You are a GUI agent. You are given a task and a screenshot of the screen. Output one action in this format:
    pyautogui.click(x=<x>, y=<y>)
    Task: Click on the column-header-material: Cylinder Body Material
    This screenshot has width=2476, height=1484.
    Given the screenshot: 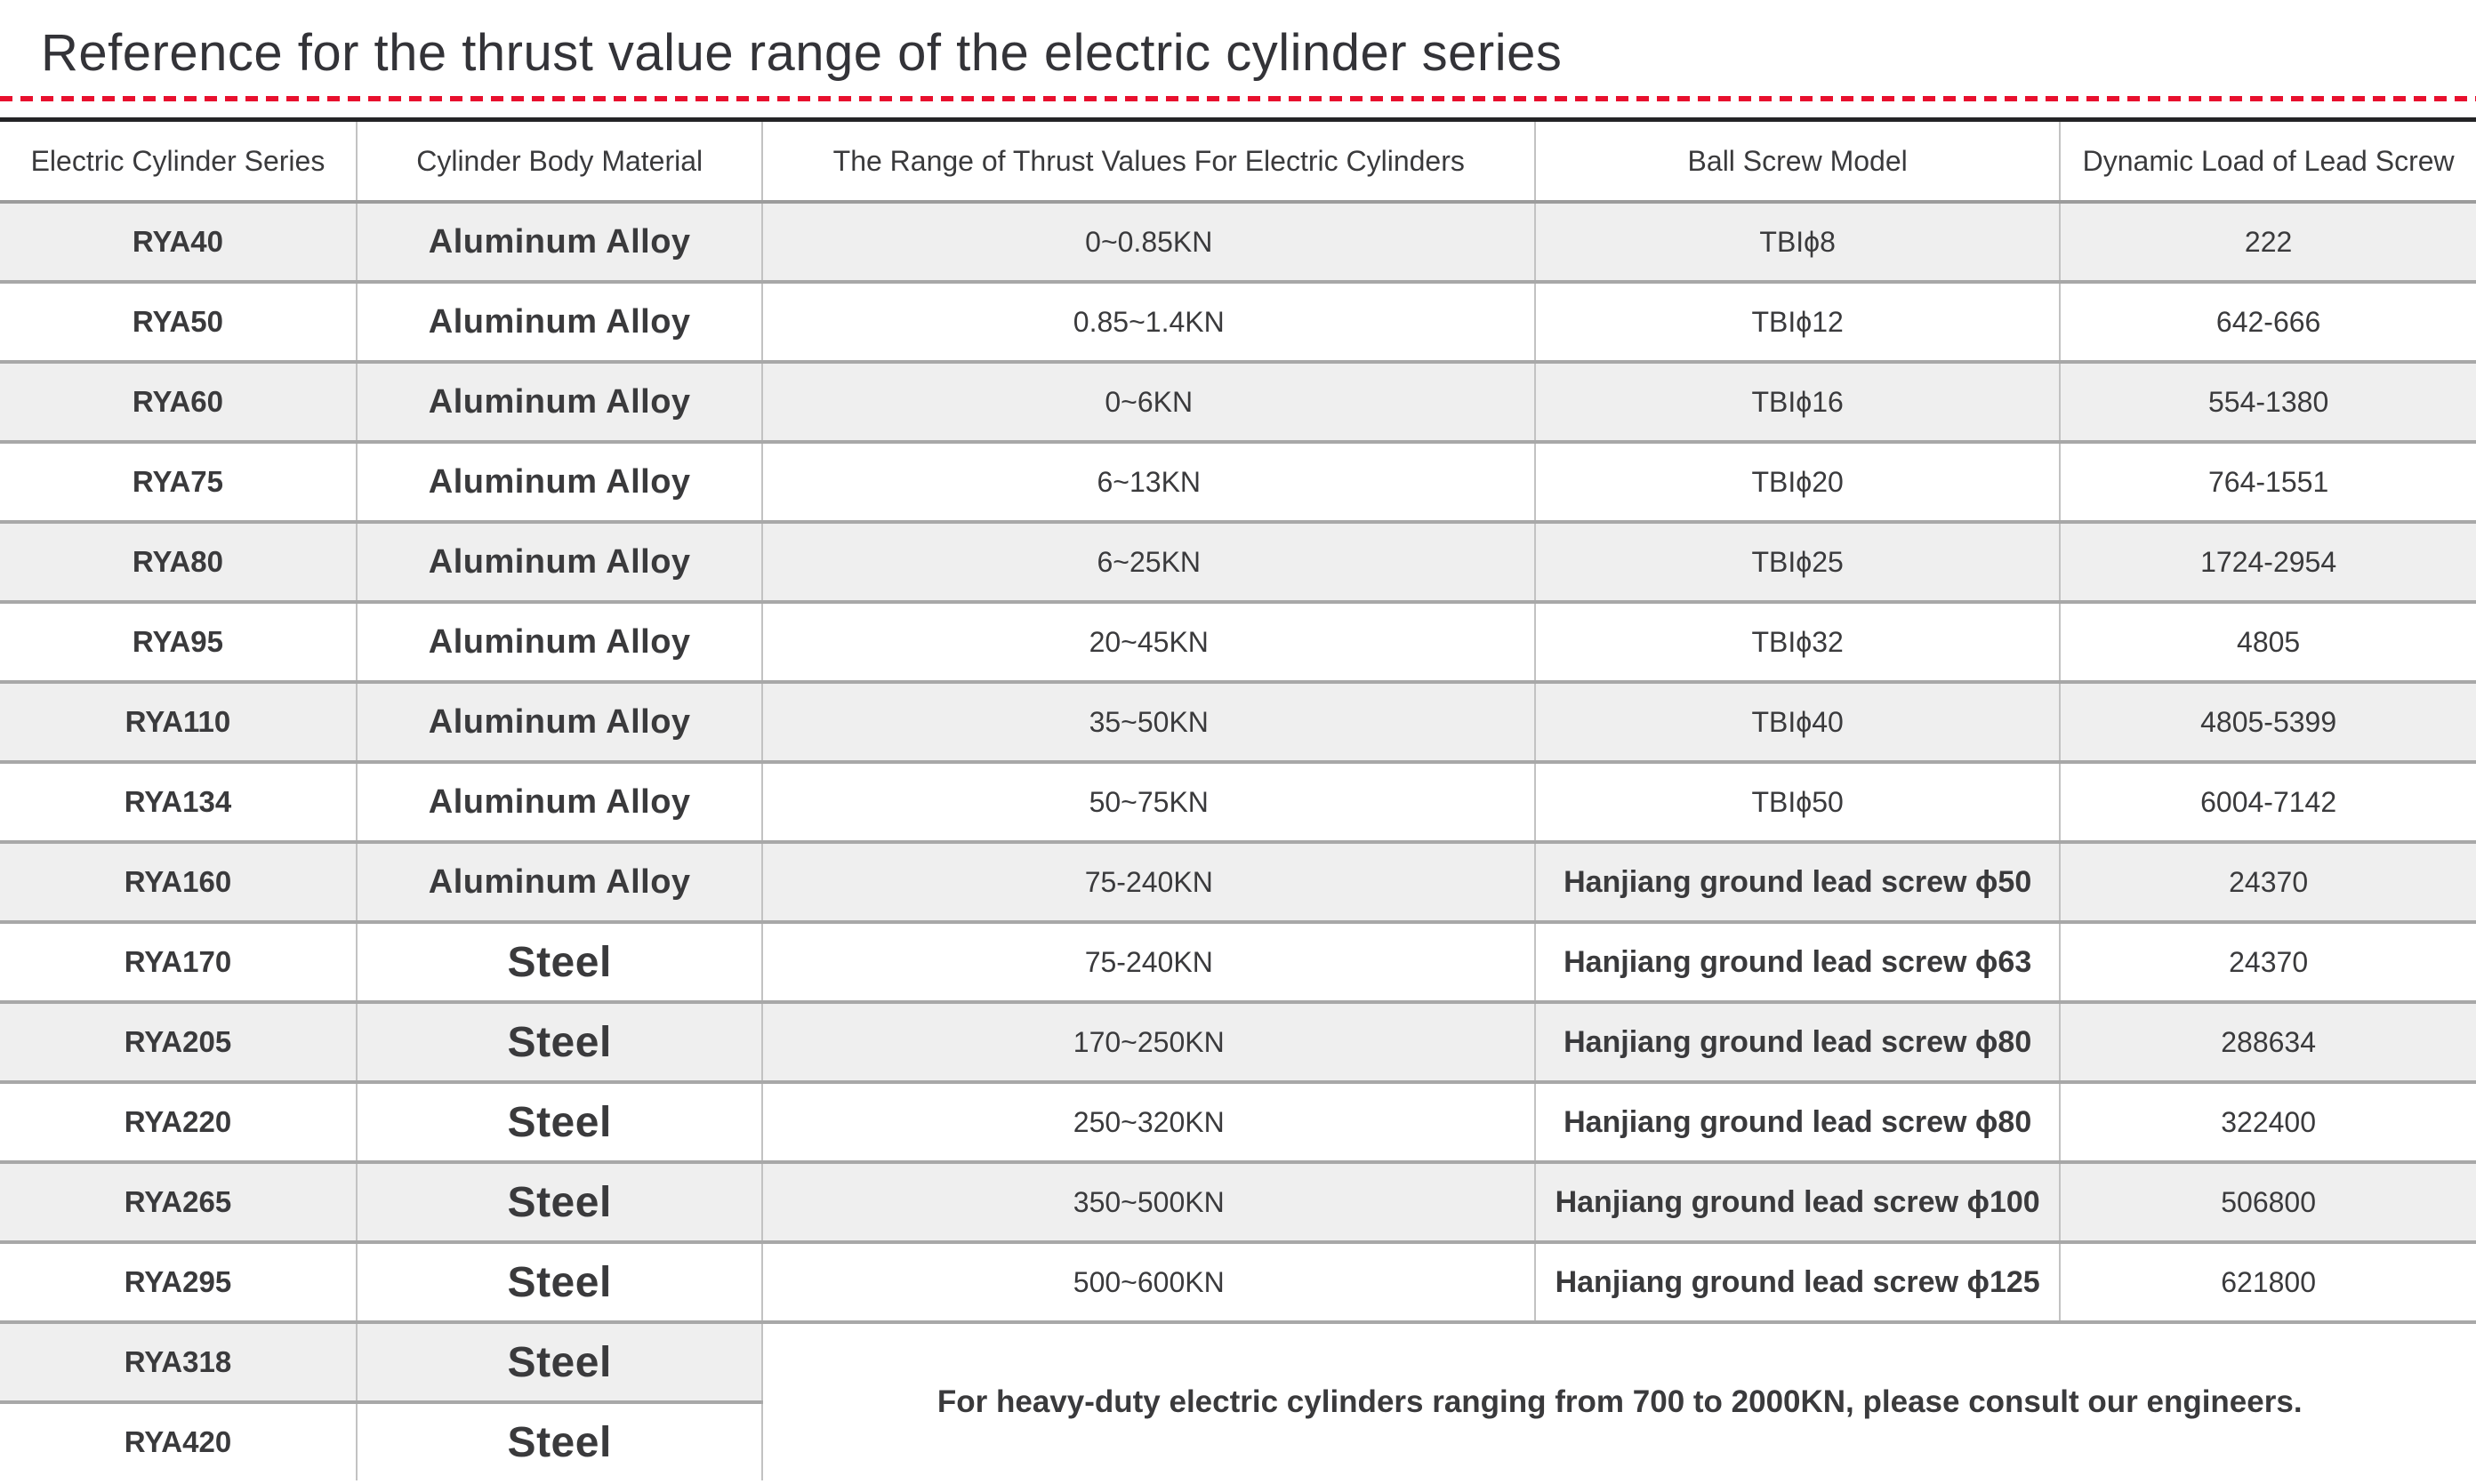 What is the action you would take?
    pyautogui.click(x=559, y=161)
    